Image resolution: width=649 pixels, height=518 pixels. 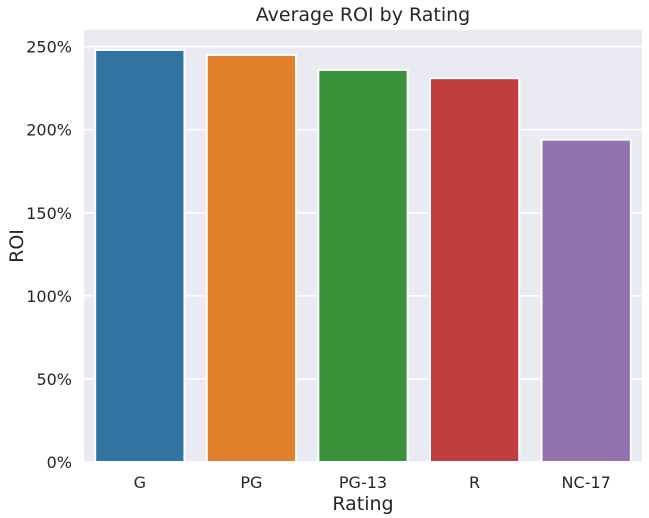 What do you see at coordinates (140, 482) in the screenshot?
I see `x-tick-label: G` at bounding box center [140, 482].